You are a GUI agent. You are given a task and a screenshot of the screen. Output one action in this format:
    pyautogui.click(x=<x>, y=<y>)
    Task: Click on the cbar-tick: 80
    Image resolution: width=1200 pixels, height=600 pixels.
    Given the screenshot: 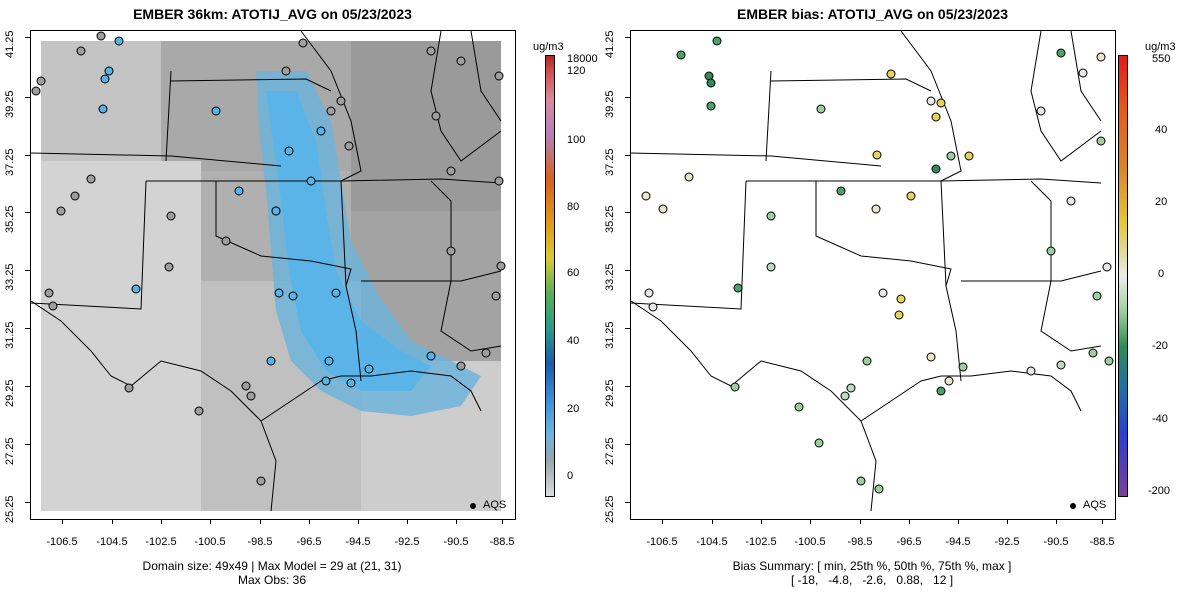 What is the action you would take?
    pyautogui.click(x=573, y=207)
    